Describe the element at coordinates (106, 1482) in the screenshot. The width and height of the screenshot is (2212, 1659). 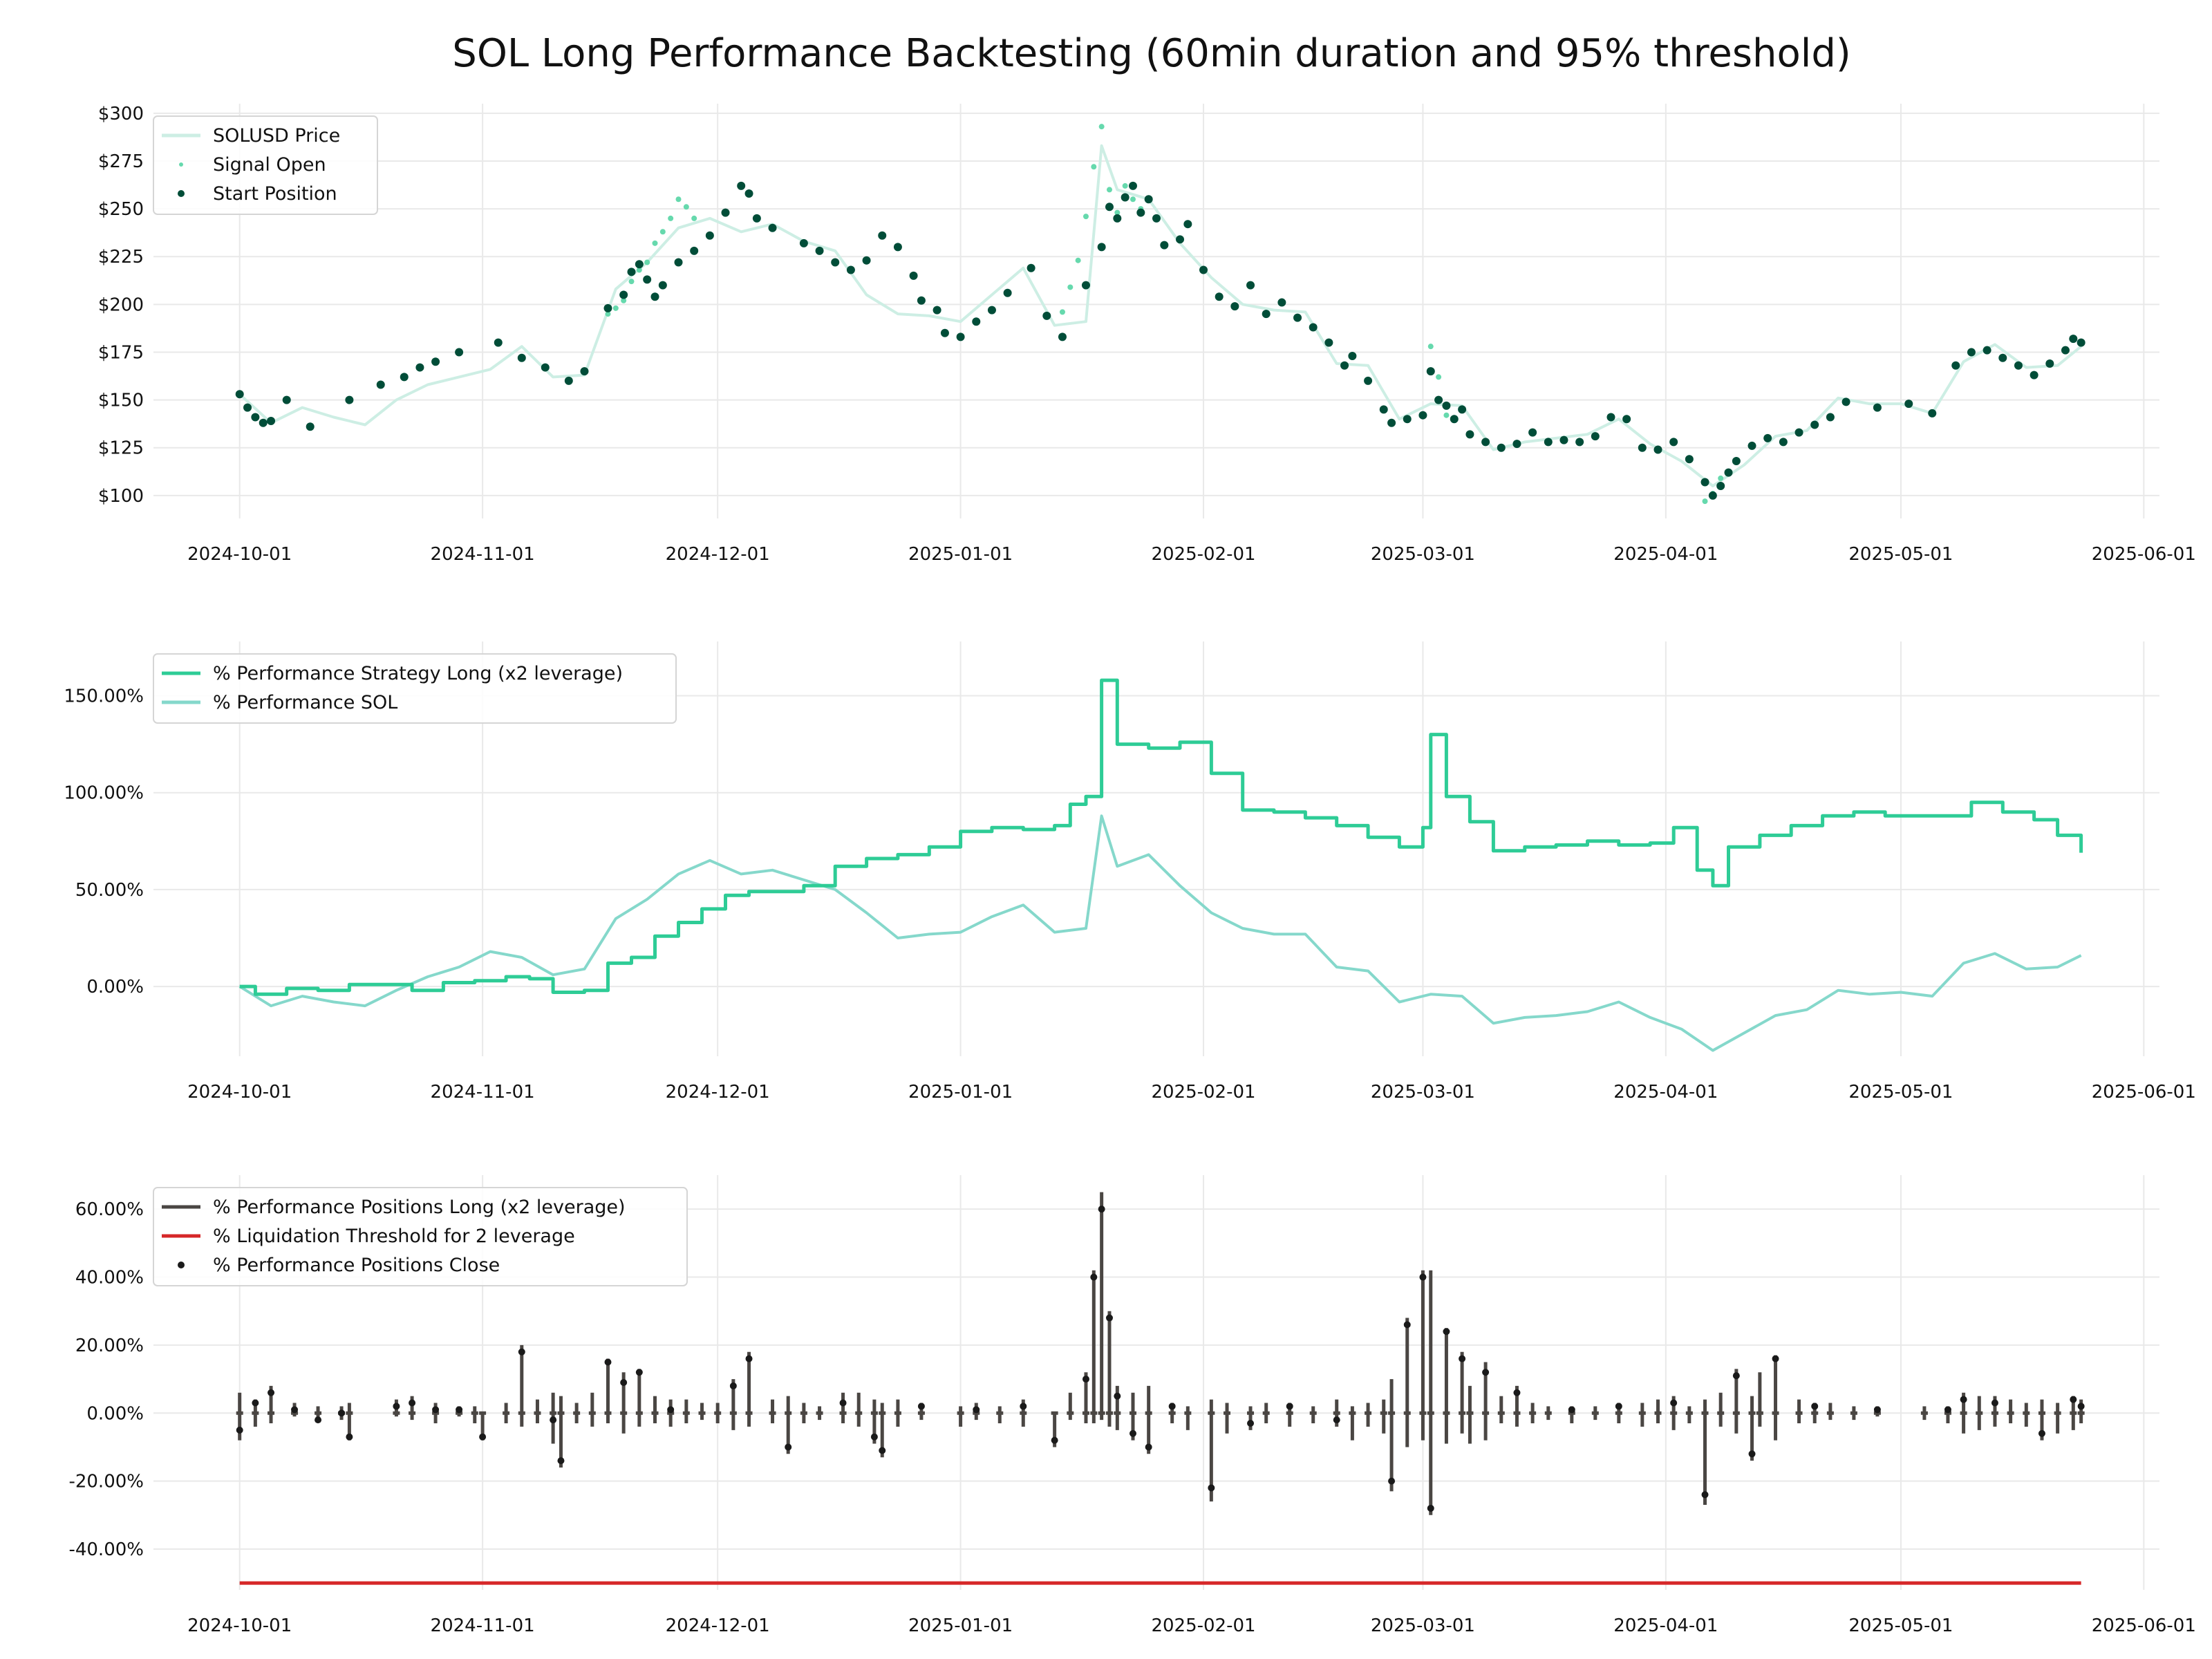
I see `y-tick-label: -20.00%` at that location.